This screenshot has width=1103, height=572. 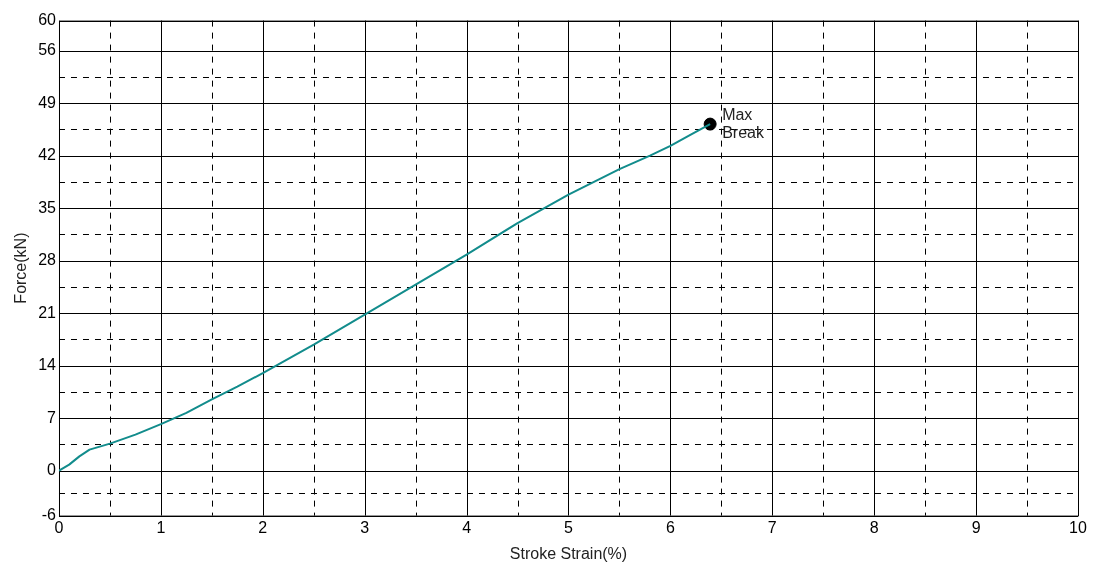 What do you see at coordinates (47, 207) in the screenshot?
I see `y-tick-label: 35` at bounding box center [47, 207].